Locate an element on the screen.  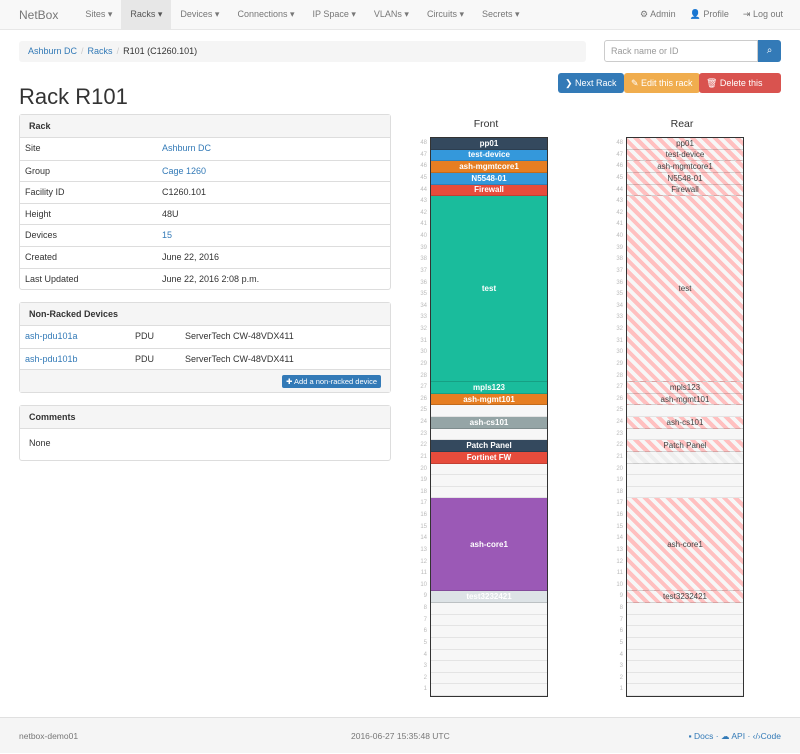
delete-rack-button: 🗑 Delete this rack is located at coordinates (740, 90).